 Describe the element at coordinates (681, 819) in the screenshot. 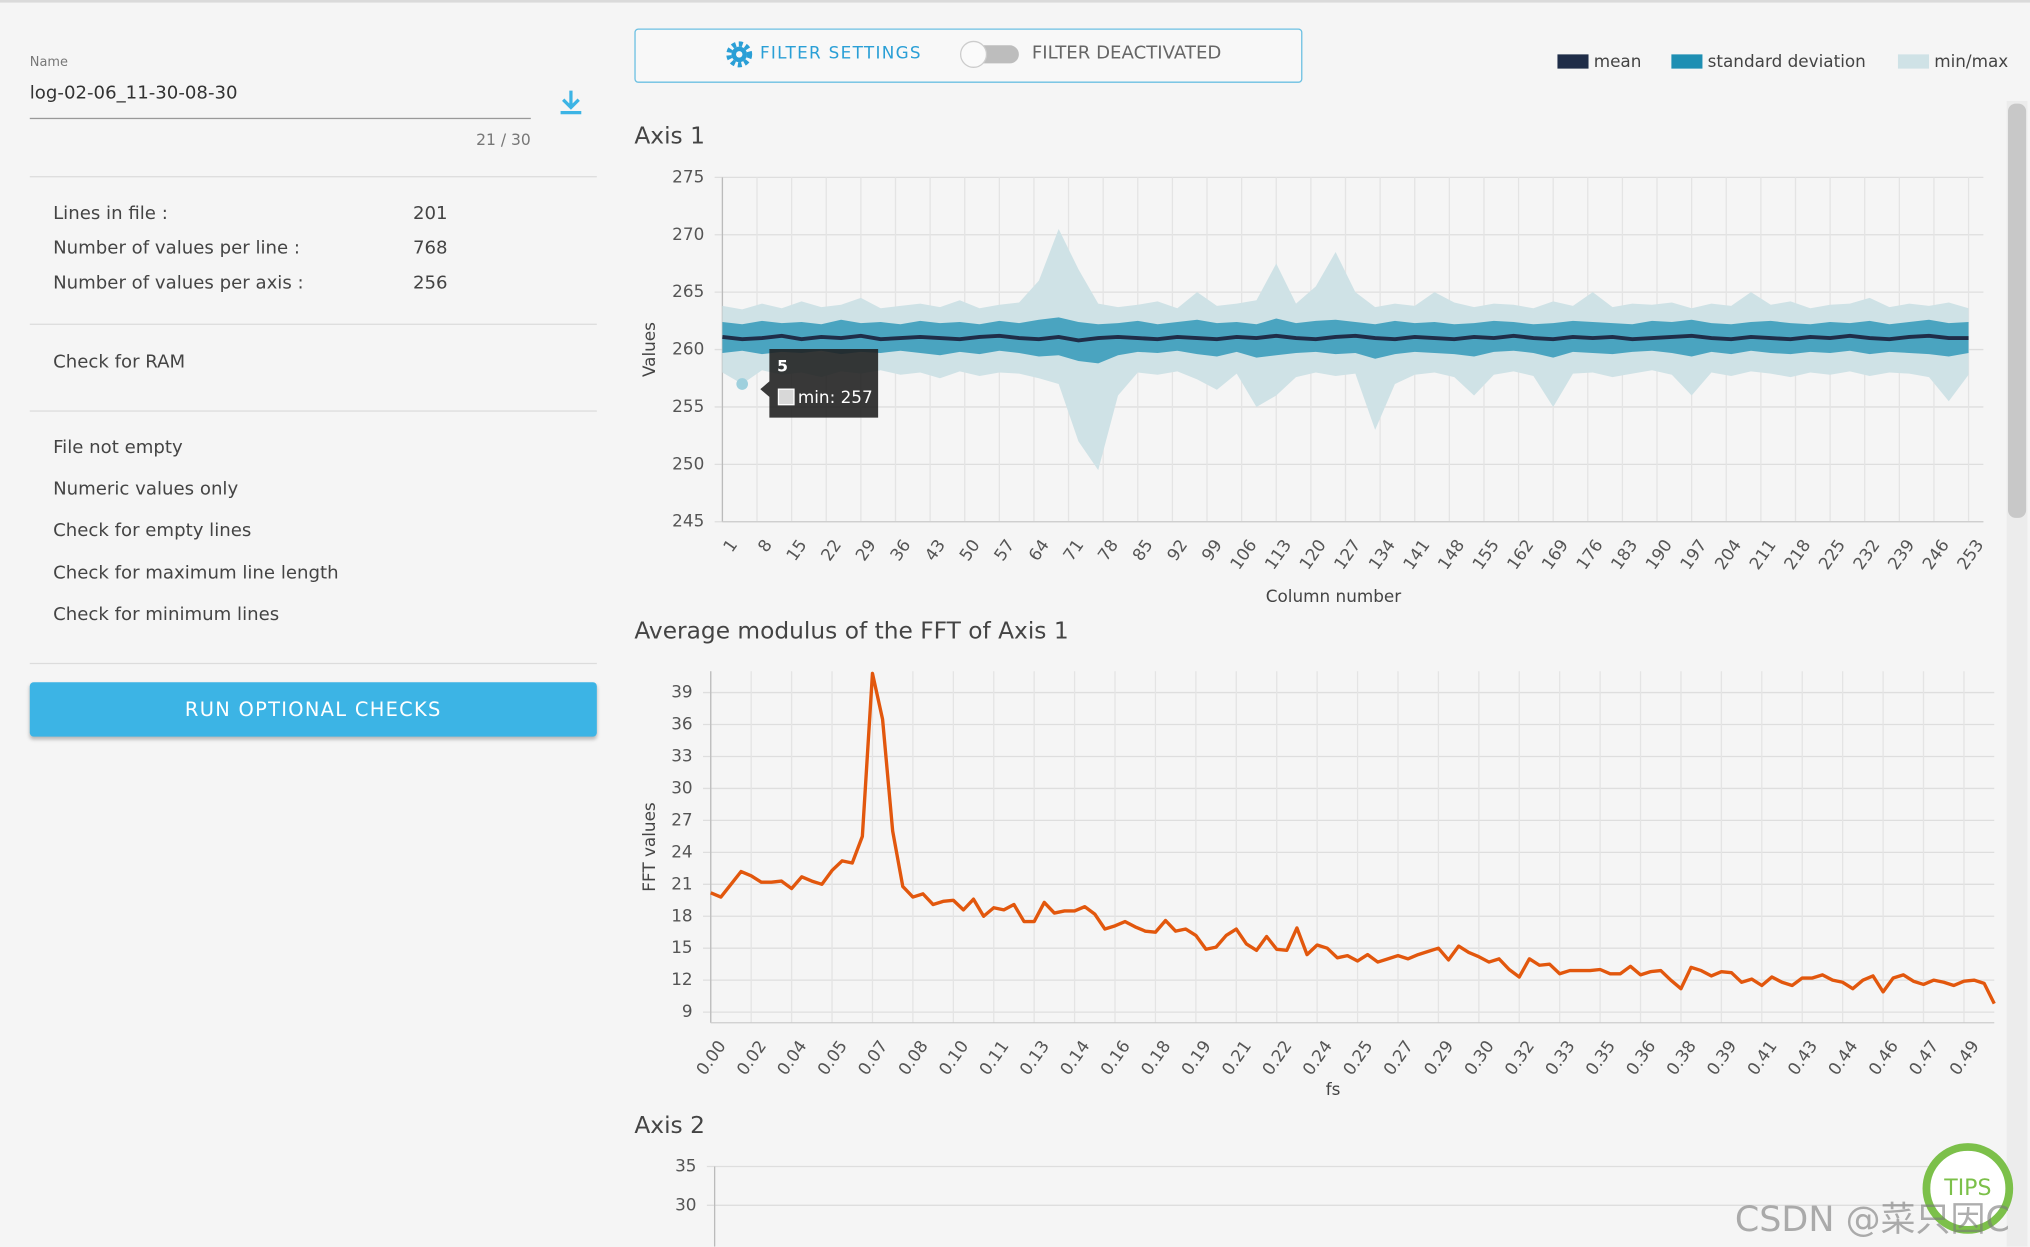

I see `y-tick-label: 27` at that location.